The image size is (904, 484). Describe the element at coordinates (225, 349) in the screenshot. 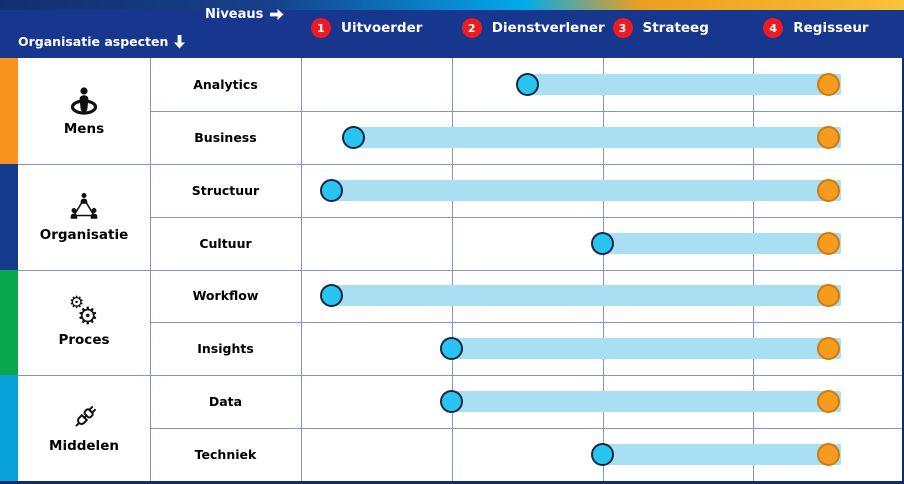

I see `row-label-insights: Insights` at that location.